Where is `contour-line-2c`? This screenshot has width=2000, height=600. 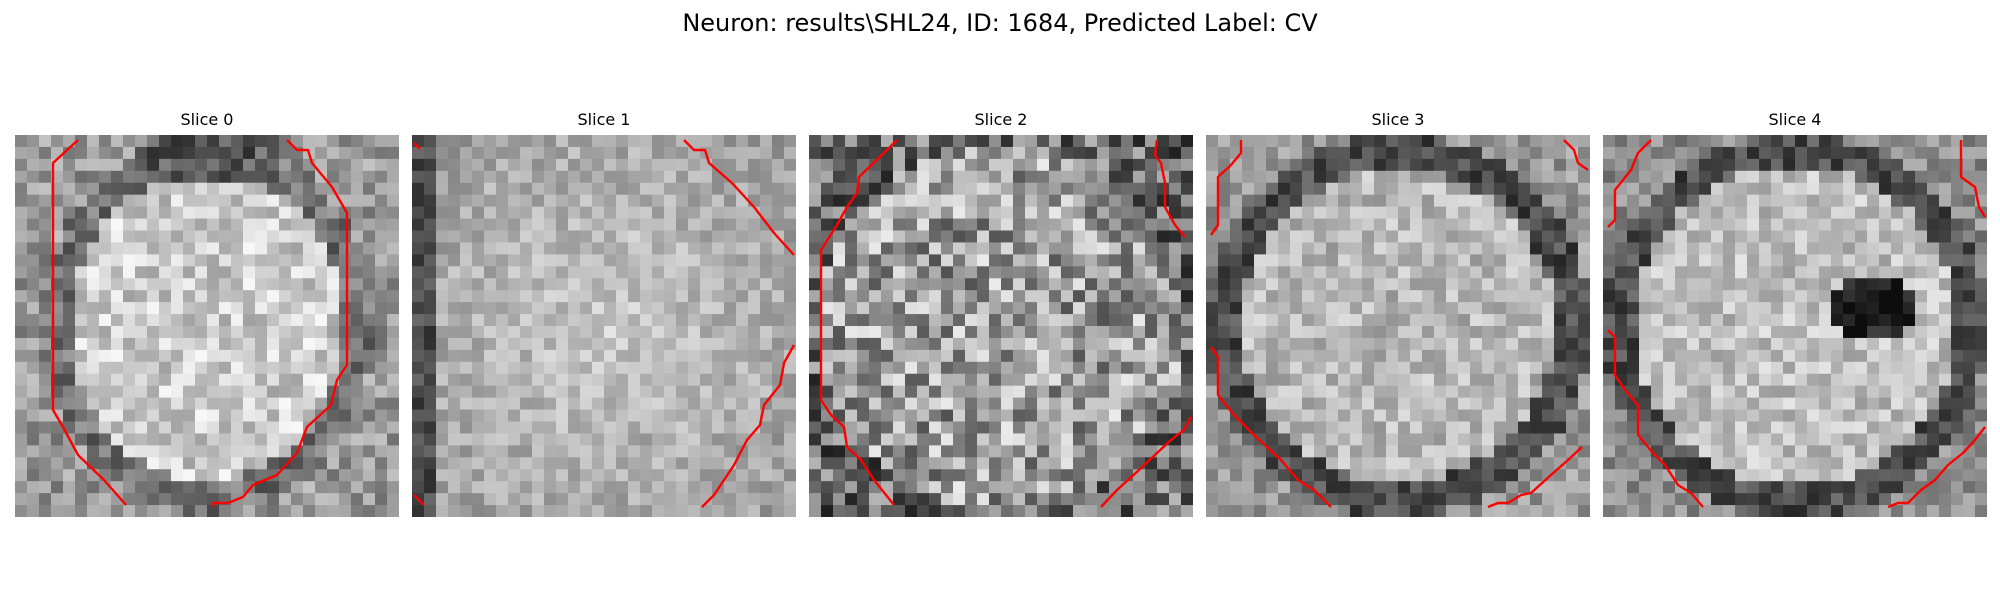
contour-line-2c is located at coordinates (1146, 462).